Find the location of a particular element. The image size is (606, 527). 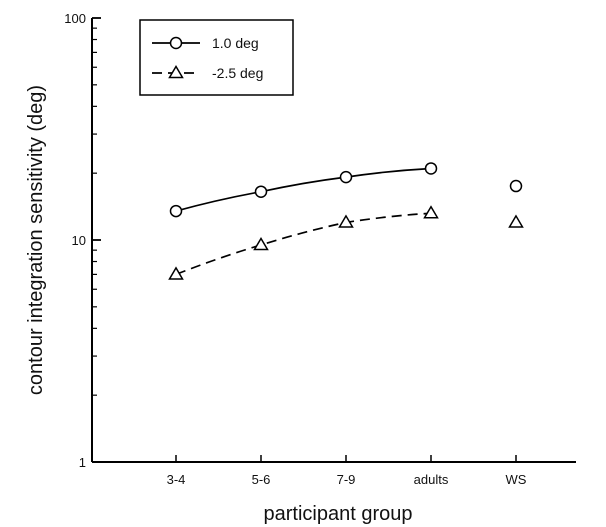

y-tick-label: 10 is located at coordinates (79, 240).